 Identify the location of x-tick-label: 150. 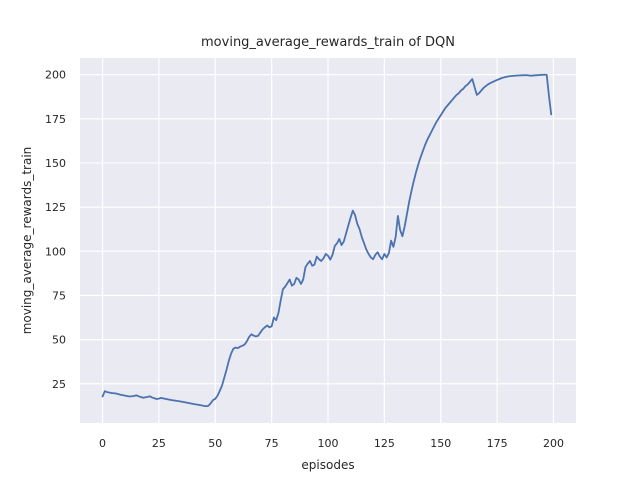
(440, 443).